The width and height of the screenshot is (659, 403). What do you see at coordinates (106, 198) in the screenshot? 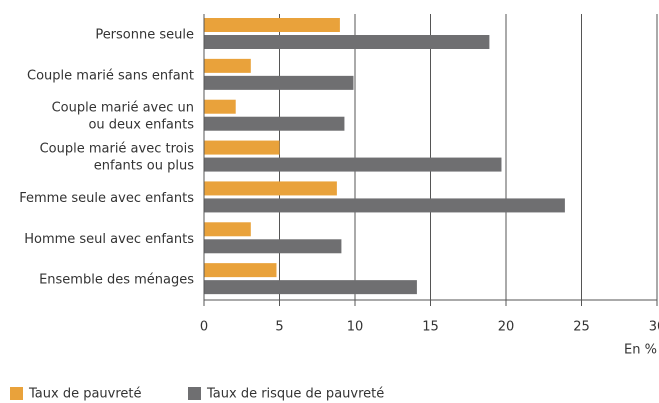
I see `y-tick-label: Femme seule avec enfants` at bounding box center [106, 198].